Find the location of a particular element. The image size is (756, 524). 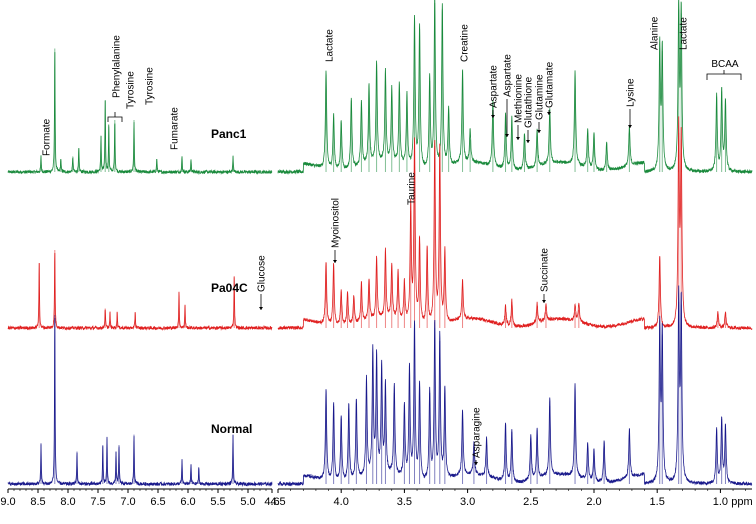

annotation: Glutamine is located at coordinates (540, 103).